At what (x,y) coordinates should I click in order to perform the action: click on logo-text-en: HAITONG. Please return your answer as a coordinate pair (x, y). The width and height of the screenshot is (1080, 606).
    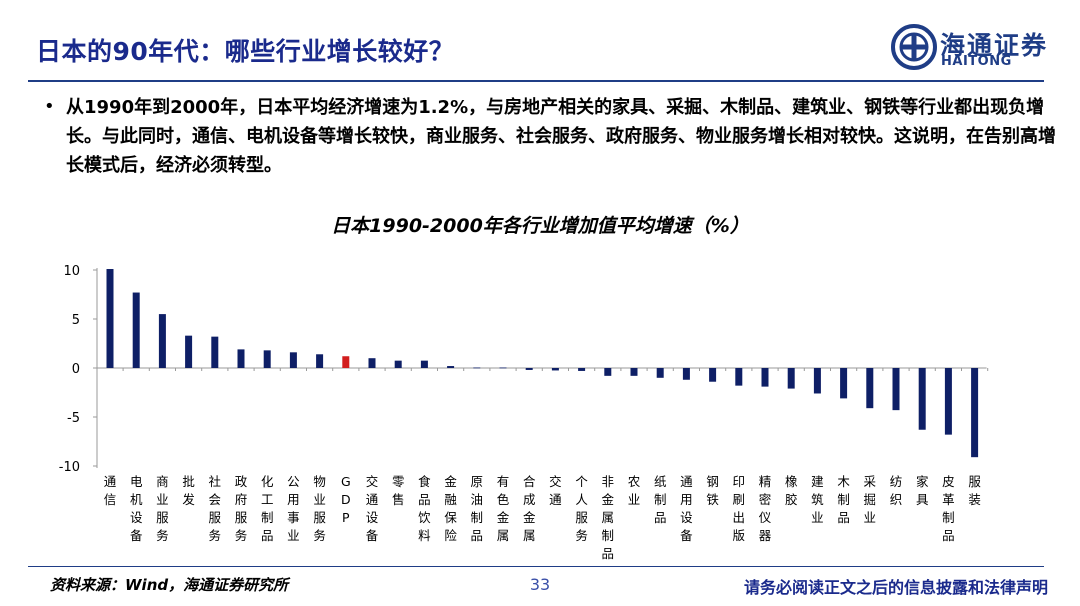
    Looking at the image, I should click on (976, 61).